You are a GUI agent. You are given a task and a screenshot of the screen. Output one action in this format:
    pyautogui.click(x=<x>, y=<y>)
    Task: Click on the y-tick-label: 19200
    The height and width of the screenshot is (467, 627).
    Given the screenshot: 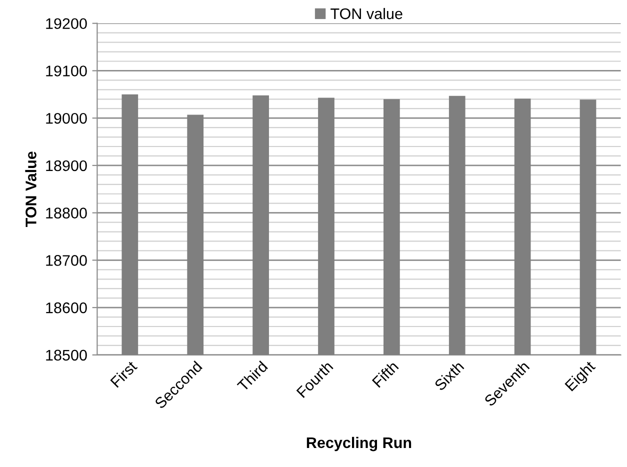 What is the action you would take?
    pyautogui.click(x=66, y=24)
    